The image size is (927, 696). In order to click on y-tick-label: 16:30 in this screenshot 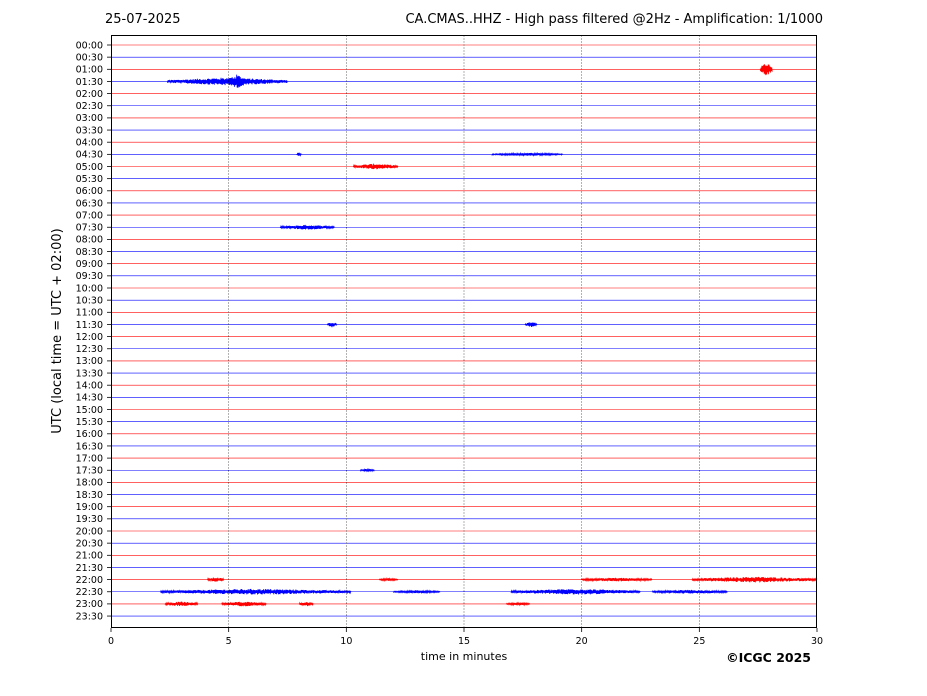, I will do `click(89, 446)`.